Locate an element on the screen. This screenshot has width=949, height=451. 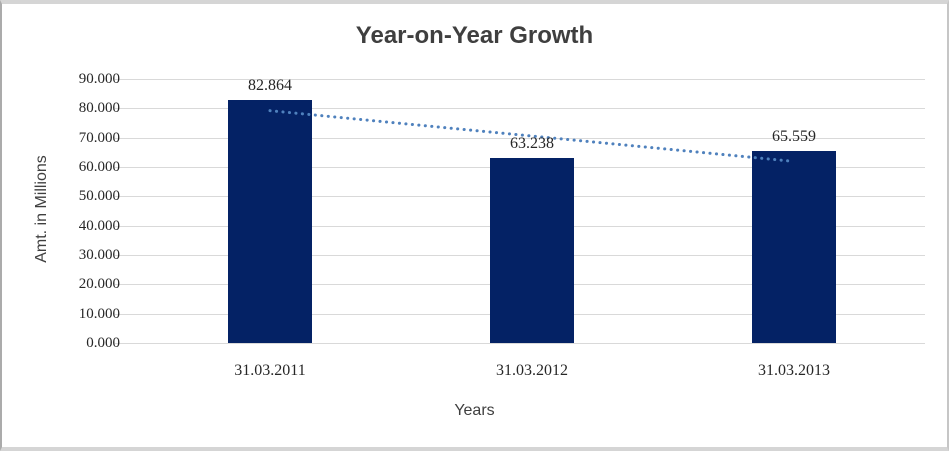
data-label: 82.864 is located at coordinates (270, 85).